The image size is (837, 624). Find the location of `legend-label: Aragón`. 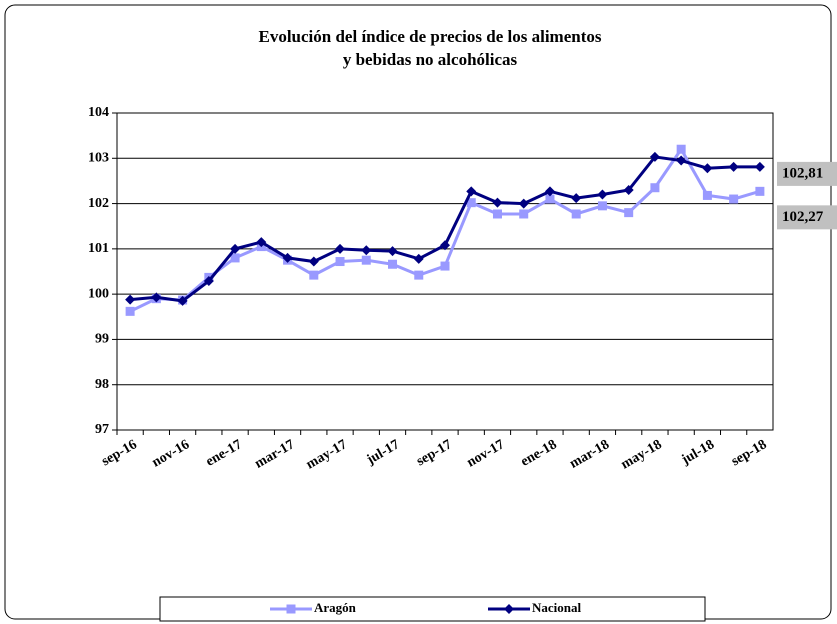

legend-label: Aragón is located at coordinates (335, 607).